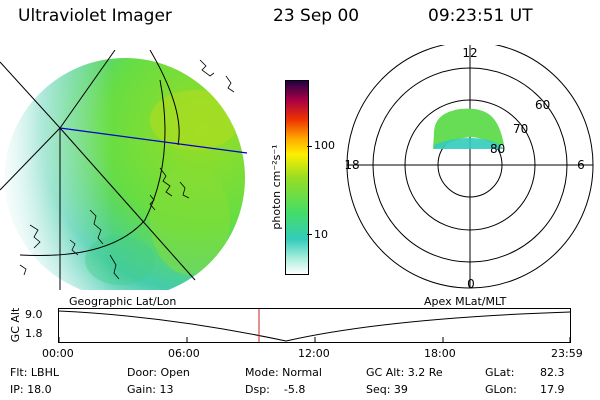  What do you see at coordinates (469, 53) in the screenshot?
I see `mlt-label-12: 12` at bounding box center [469, 53].